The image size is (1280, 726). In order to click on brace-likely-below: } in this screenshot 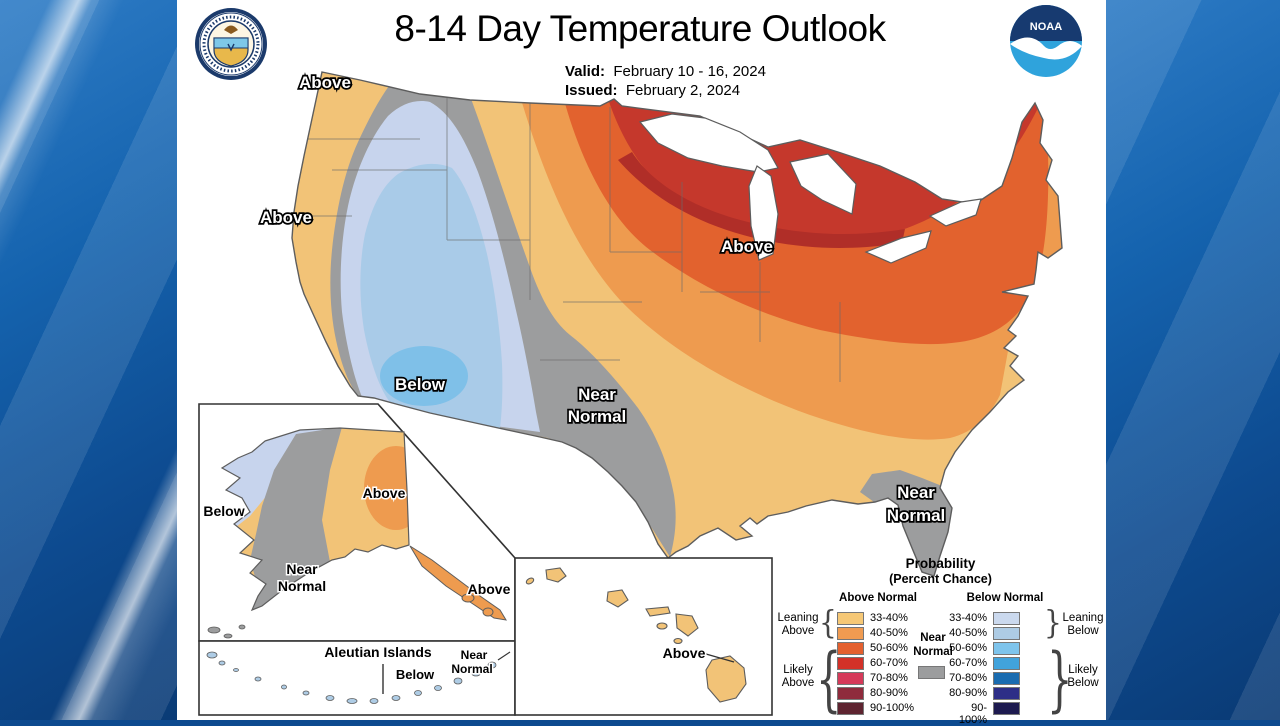, I will do `click(1060, 680)`.